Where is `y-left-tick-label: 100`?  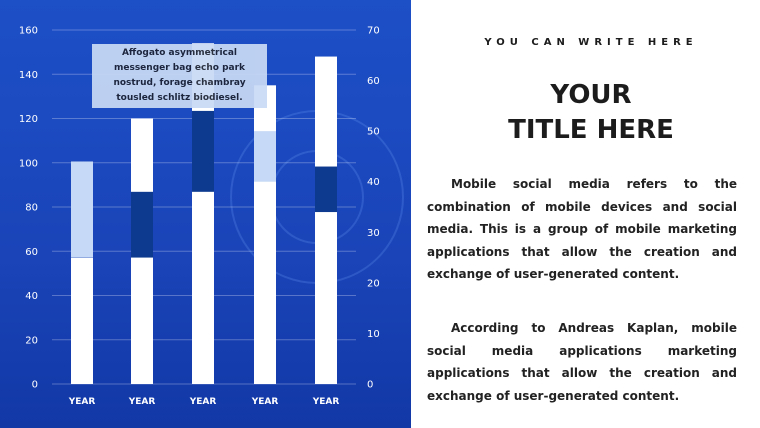 y-left-tick-label: 100 is located at coordinates (28, 163).